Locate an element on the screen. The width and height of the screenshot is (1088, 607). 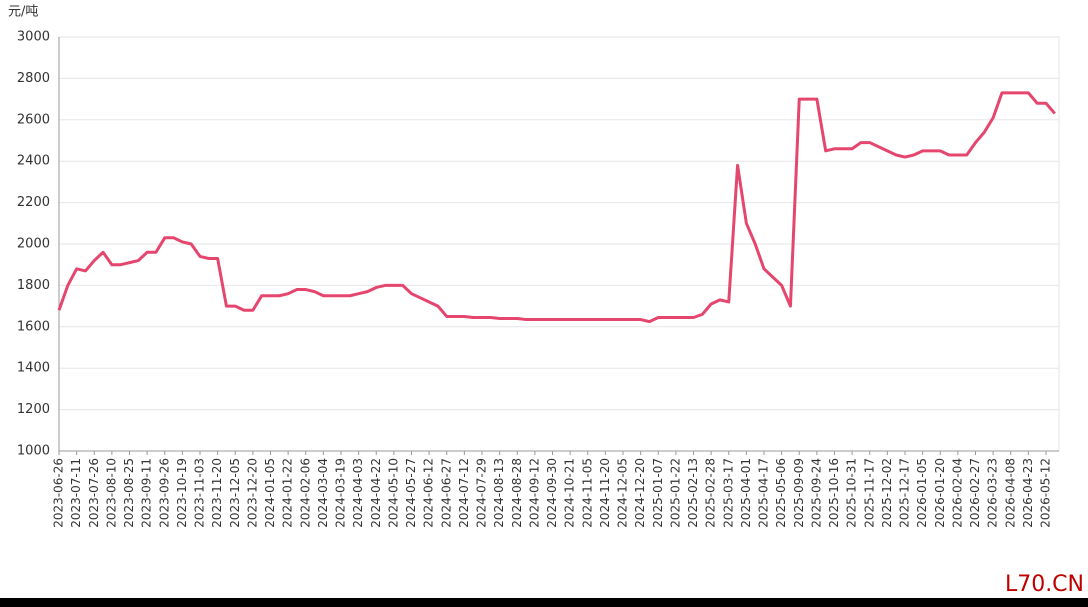
x-tick-label: 2025-02-28 is located at coordinates (711, 493).